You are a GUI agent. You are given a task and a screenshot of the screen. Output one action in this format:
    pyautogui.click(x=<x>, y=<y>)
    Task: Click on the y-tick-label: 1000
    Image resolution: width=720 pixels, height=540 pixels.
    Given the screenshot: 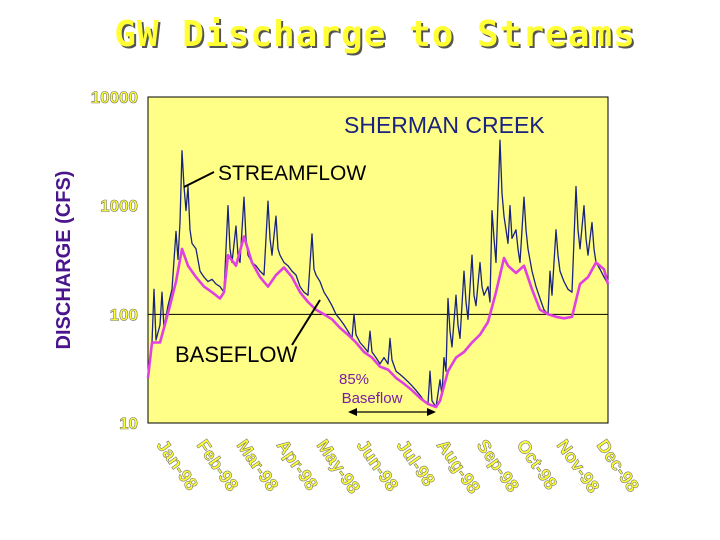 What is the action you would take?
    pyautogui.click(x=119, y=206)
    